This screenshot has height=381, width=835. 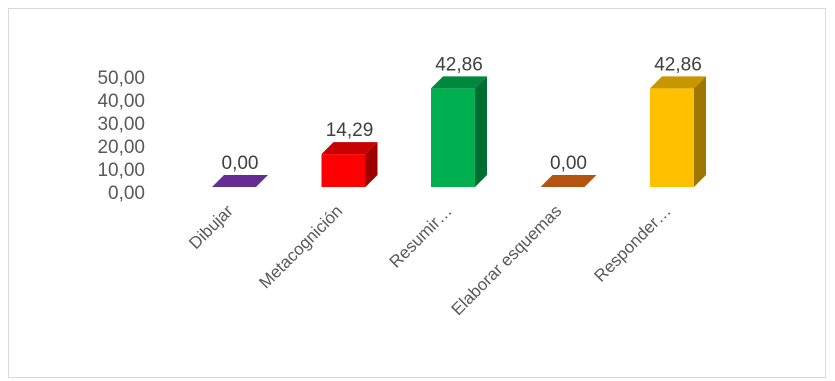 What do you see at coordinates (121, 101) in the screenshot?
I see `y-tick-label: 40,00` at bounding box center [121, 101].